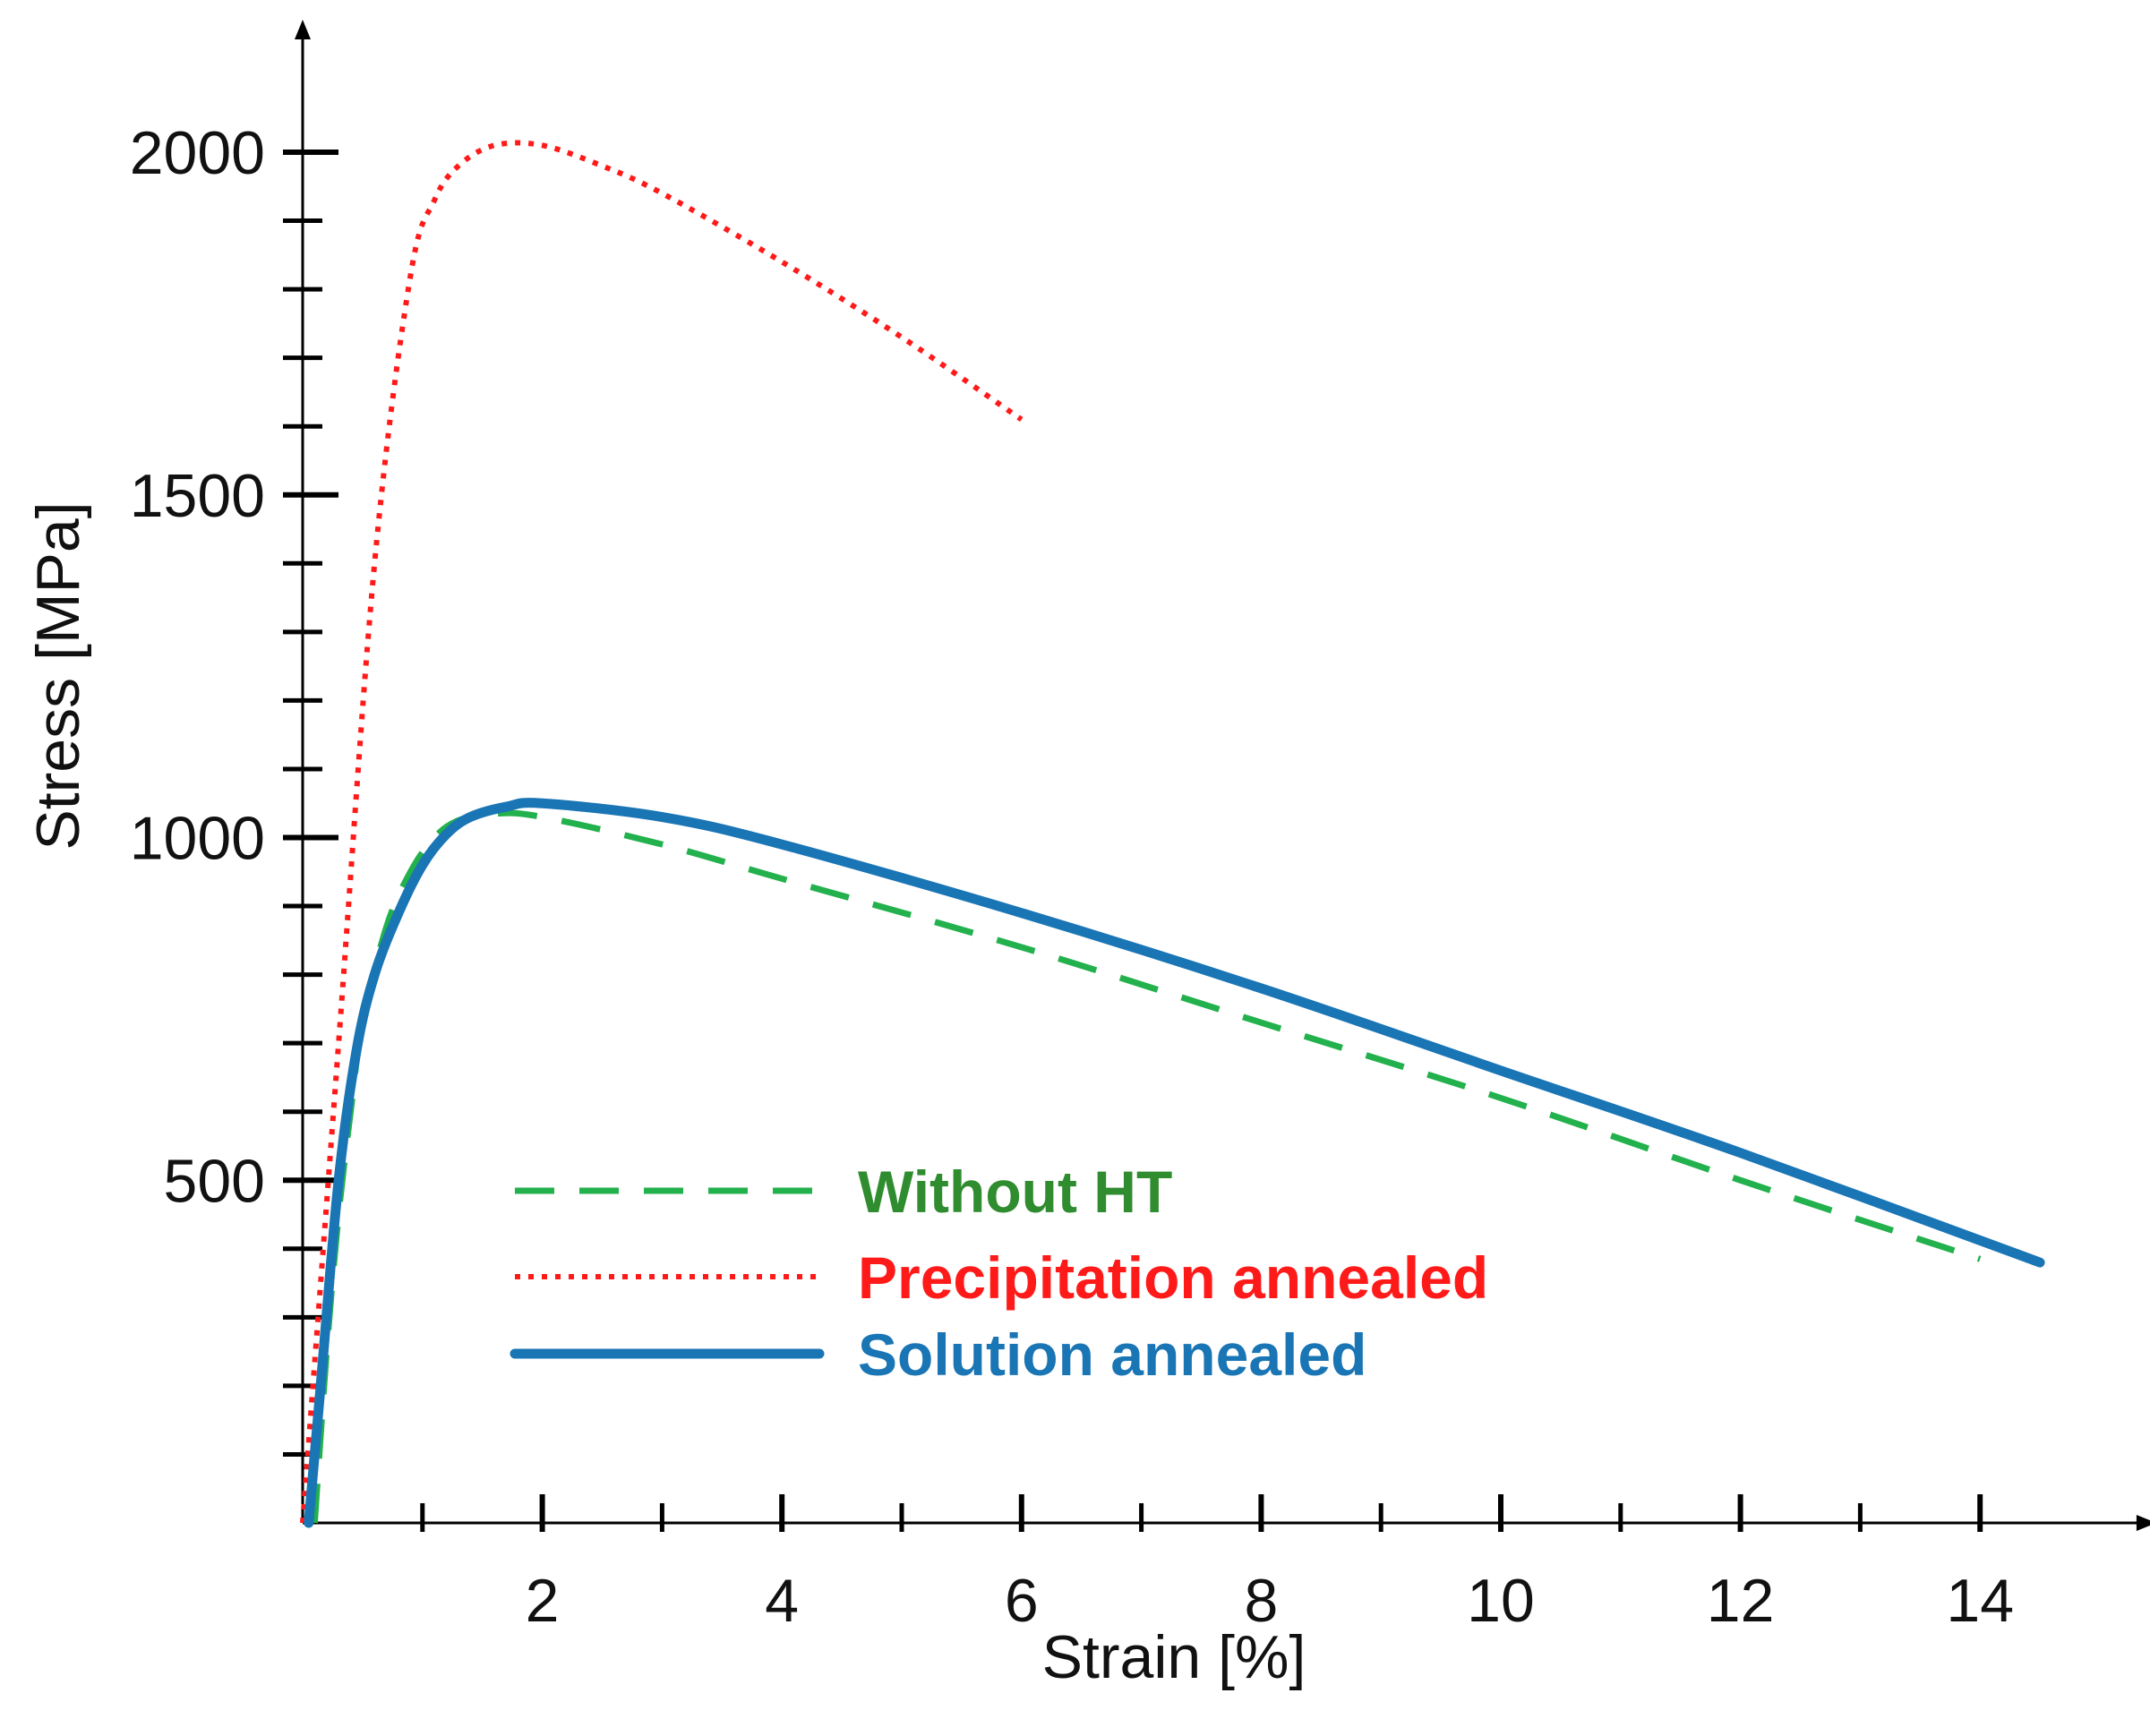  I want to click on legend-label: Without HT, so click(1015, 1192).